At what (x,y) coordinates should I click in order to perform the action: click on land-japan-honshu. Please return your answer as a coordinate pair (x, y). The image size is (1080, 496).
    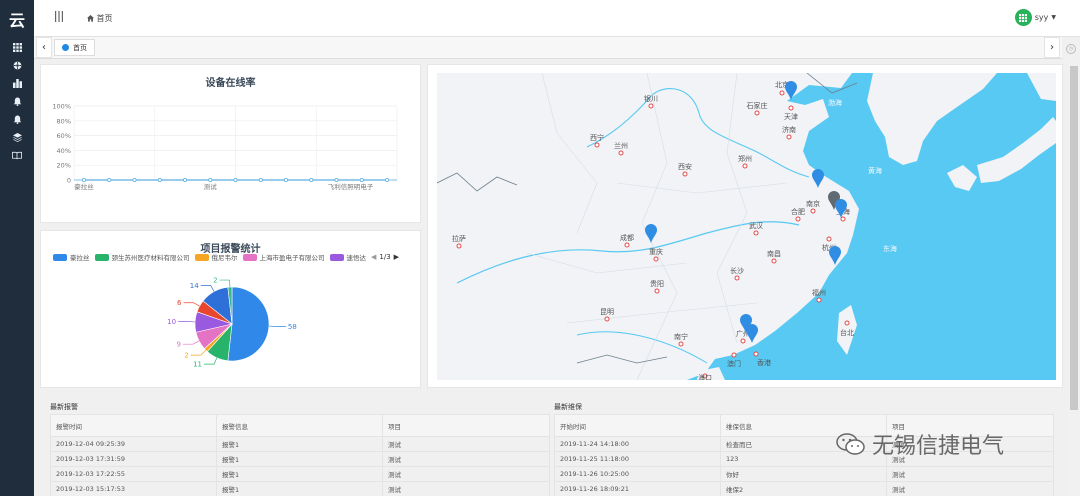
    Looking at the image, I should click on (1016, 150).